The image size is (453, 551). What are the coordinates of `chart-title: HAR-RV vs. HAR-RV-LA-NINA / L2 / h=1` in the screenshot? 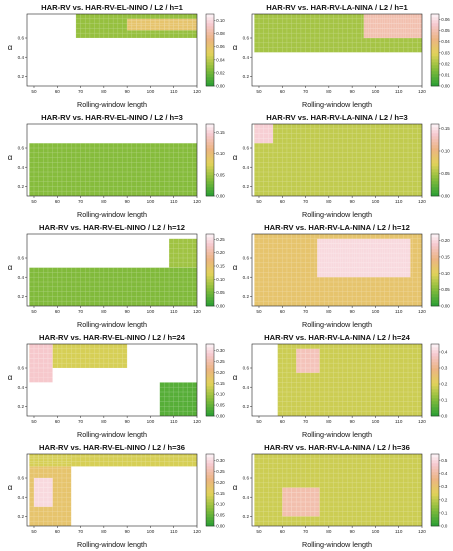 It's located at (337, 7).